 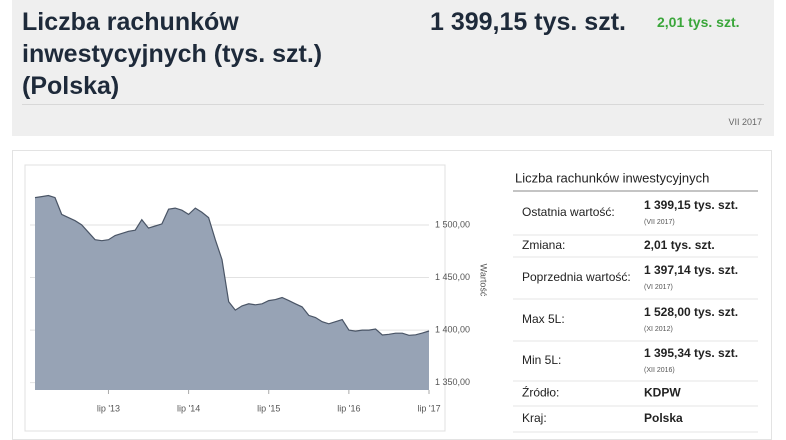 I want to click on row-label: Poprzednia wartość:, so click(x=576, y=277).